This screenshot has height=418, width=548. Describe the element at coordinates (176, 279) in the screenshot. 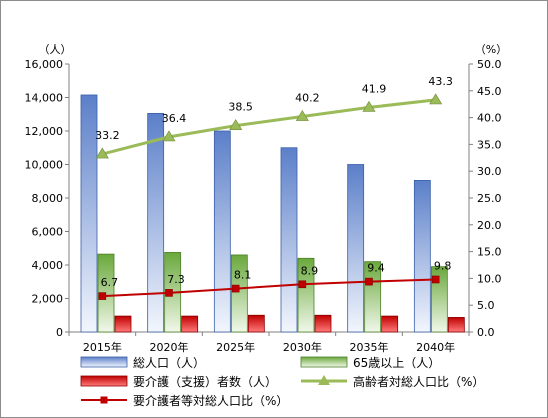

I see `label-care-ratio: 7.3` at that location.